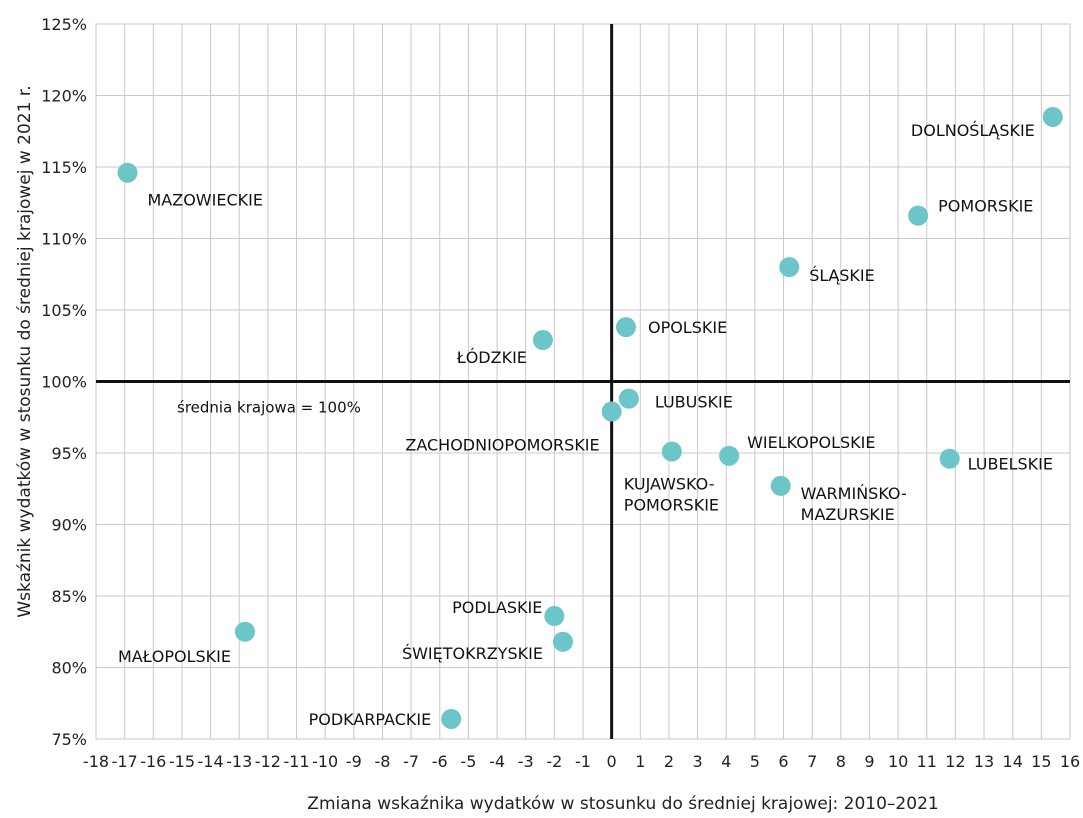  I want to click on point-label: PODKARPACKIE, so click(370, 719).